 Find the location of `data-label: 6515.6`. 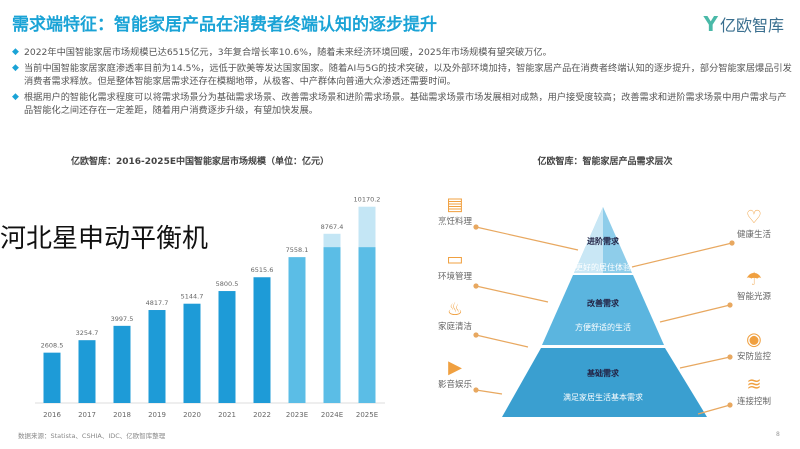

data-label: 6515.6 is located at coordinates (262, 270).